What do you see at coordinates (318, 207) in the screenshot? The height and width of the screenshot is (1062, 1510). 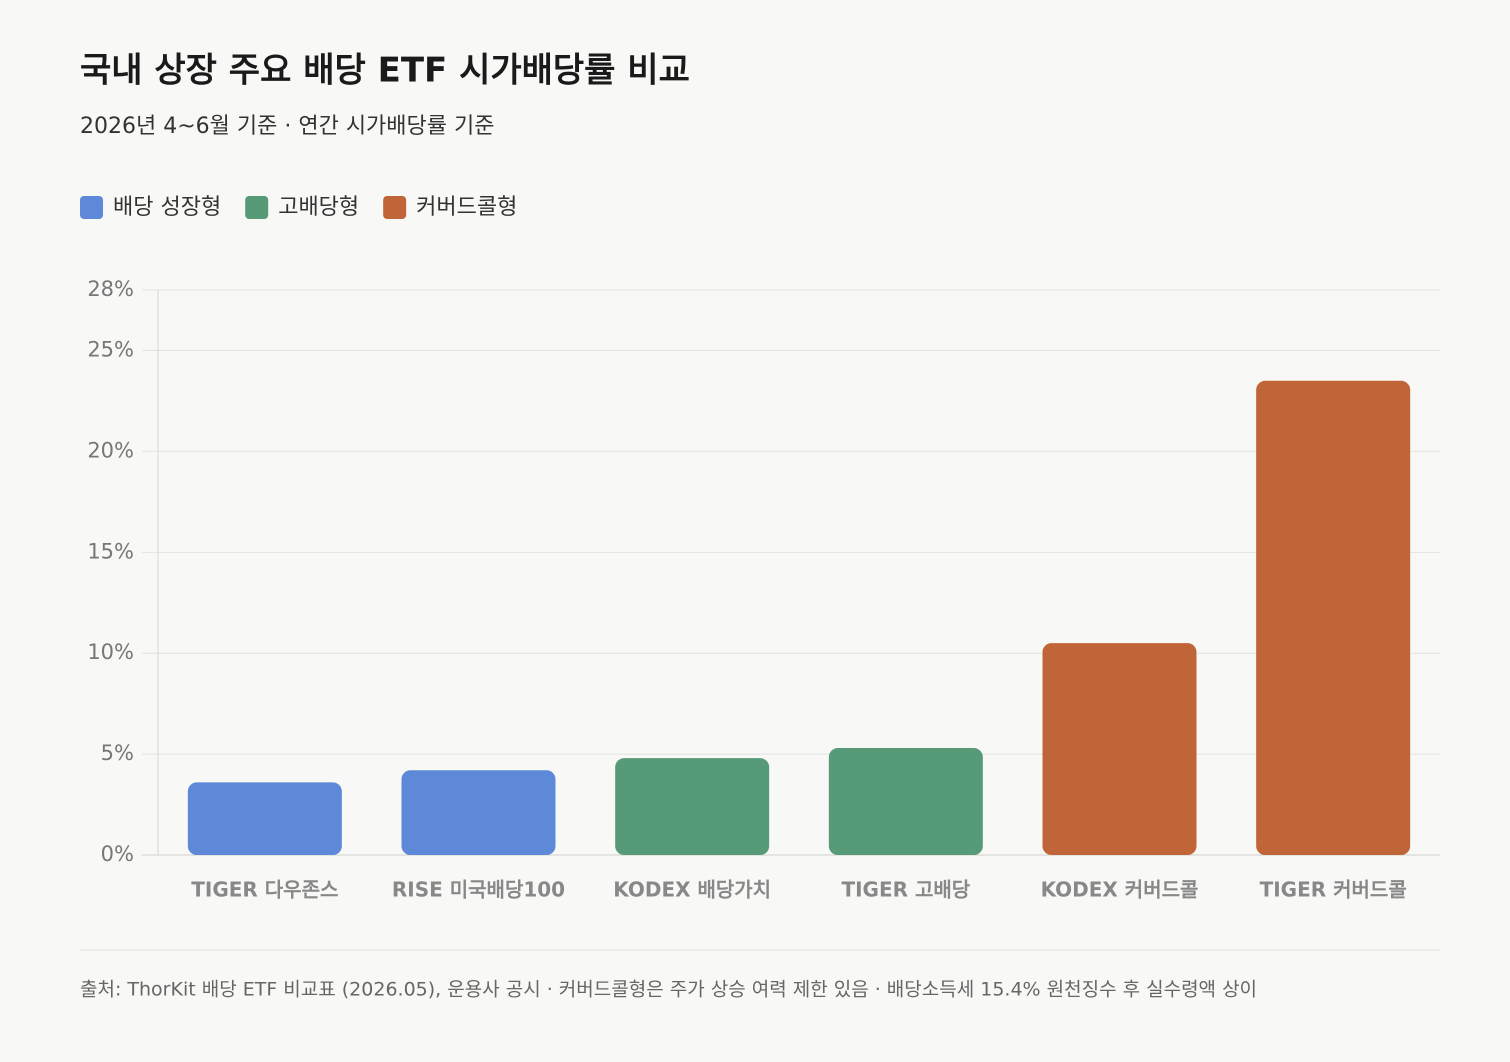 I see `legend-label: 고배당형` at bounding box center [318, 207].